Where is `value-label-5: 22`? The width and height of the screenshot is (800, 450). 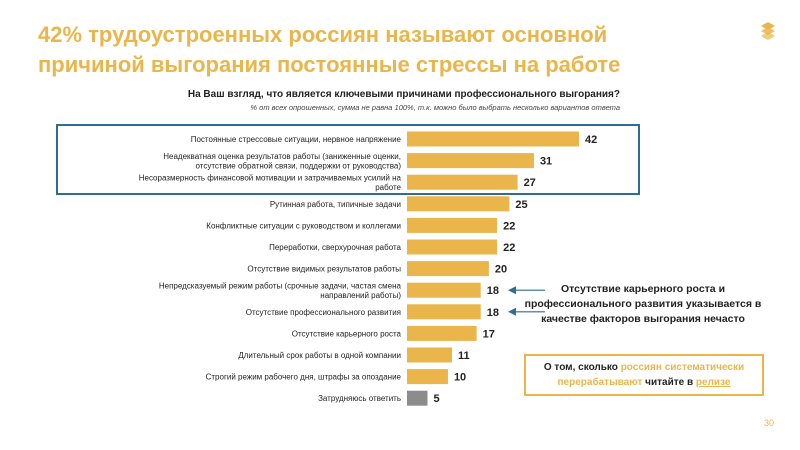
value-label-5: 22 is located at coordinates (509, 248).